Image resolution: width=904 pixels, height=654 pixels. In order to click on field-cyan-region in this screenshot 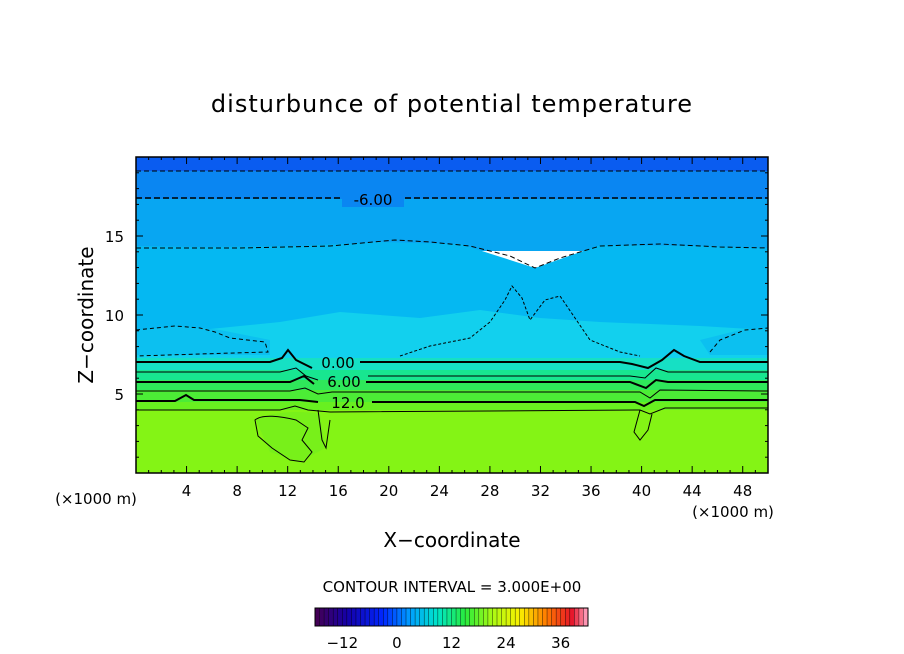, I will do `click(452, 335)`.